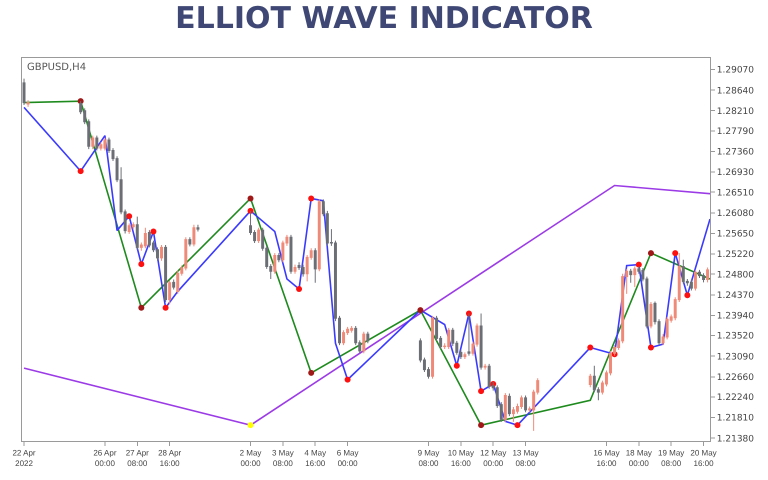 The height and width of the screenshot is (480, 768). Describe the element at coordinates (735, 132) in the screenshot. I see `y-tick-label: 1.27790` at that location.